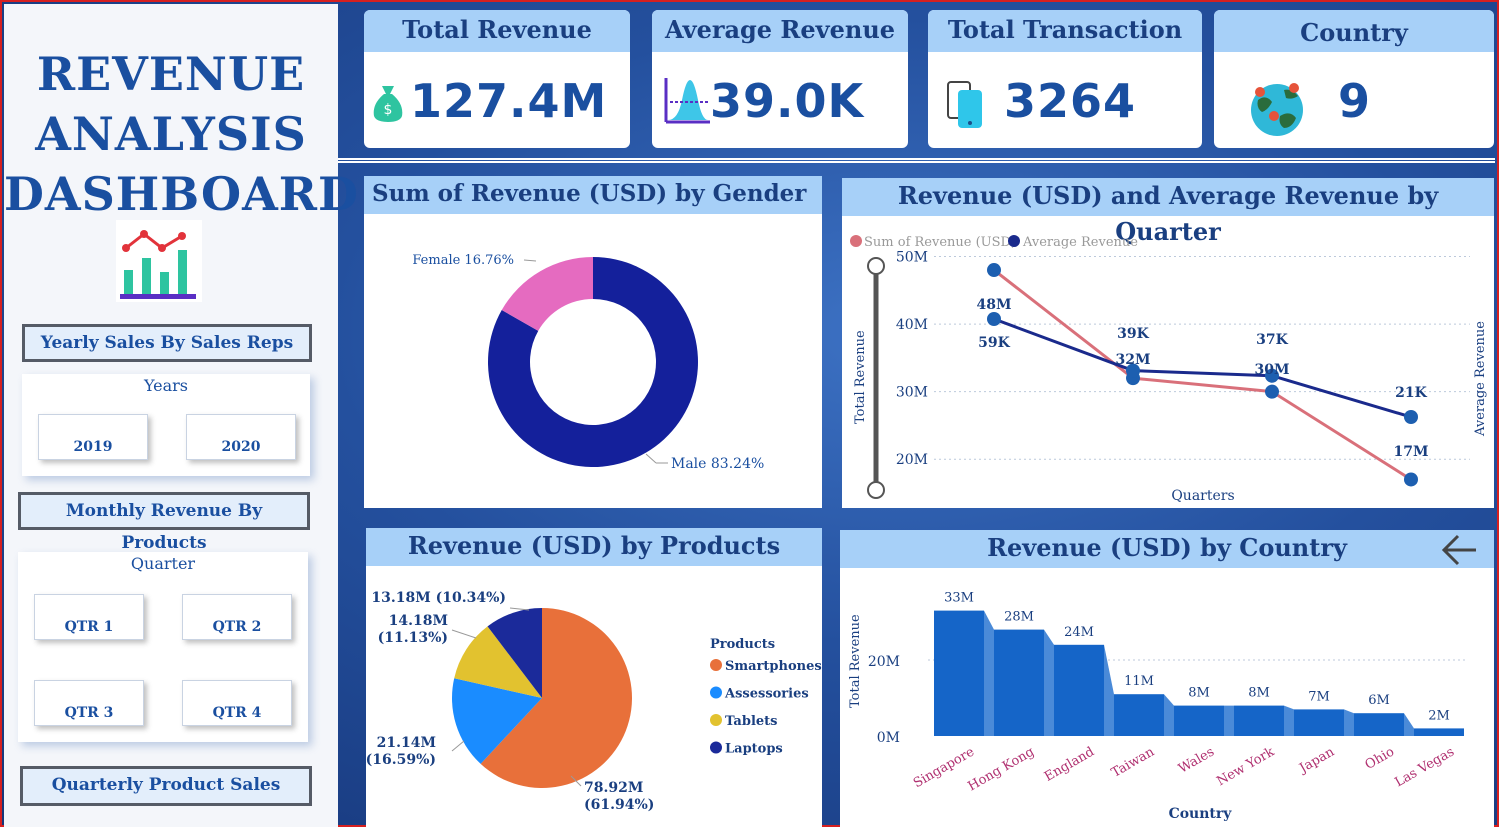 The height and width of the screenshot is (827, 1499). I want to click on country-data-label: 11M, so click(1139, 681).